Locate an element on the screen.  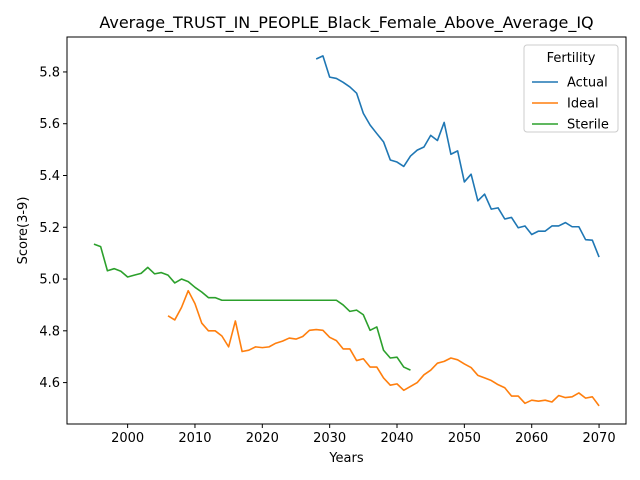
x-tick-label: 2030 is located at coordinates (329, 438).